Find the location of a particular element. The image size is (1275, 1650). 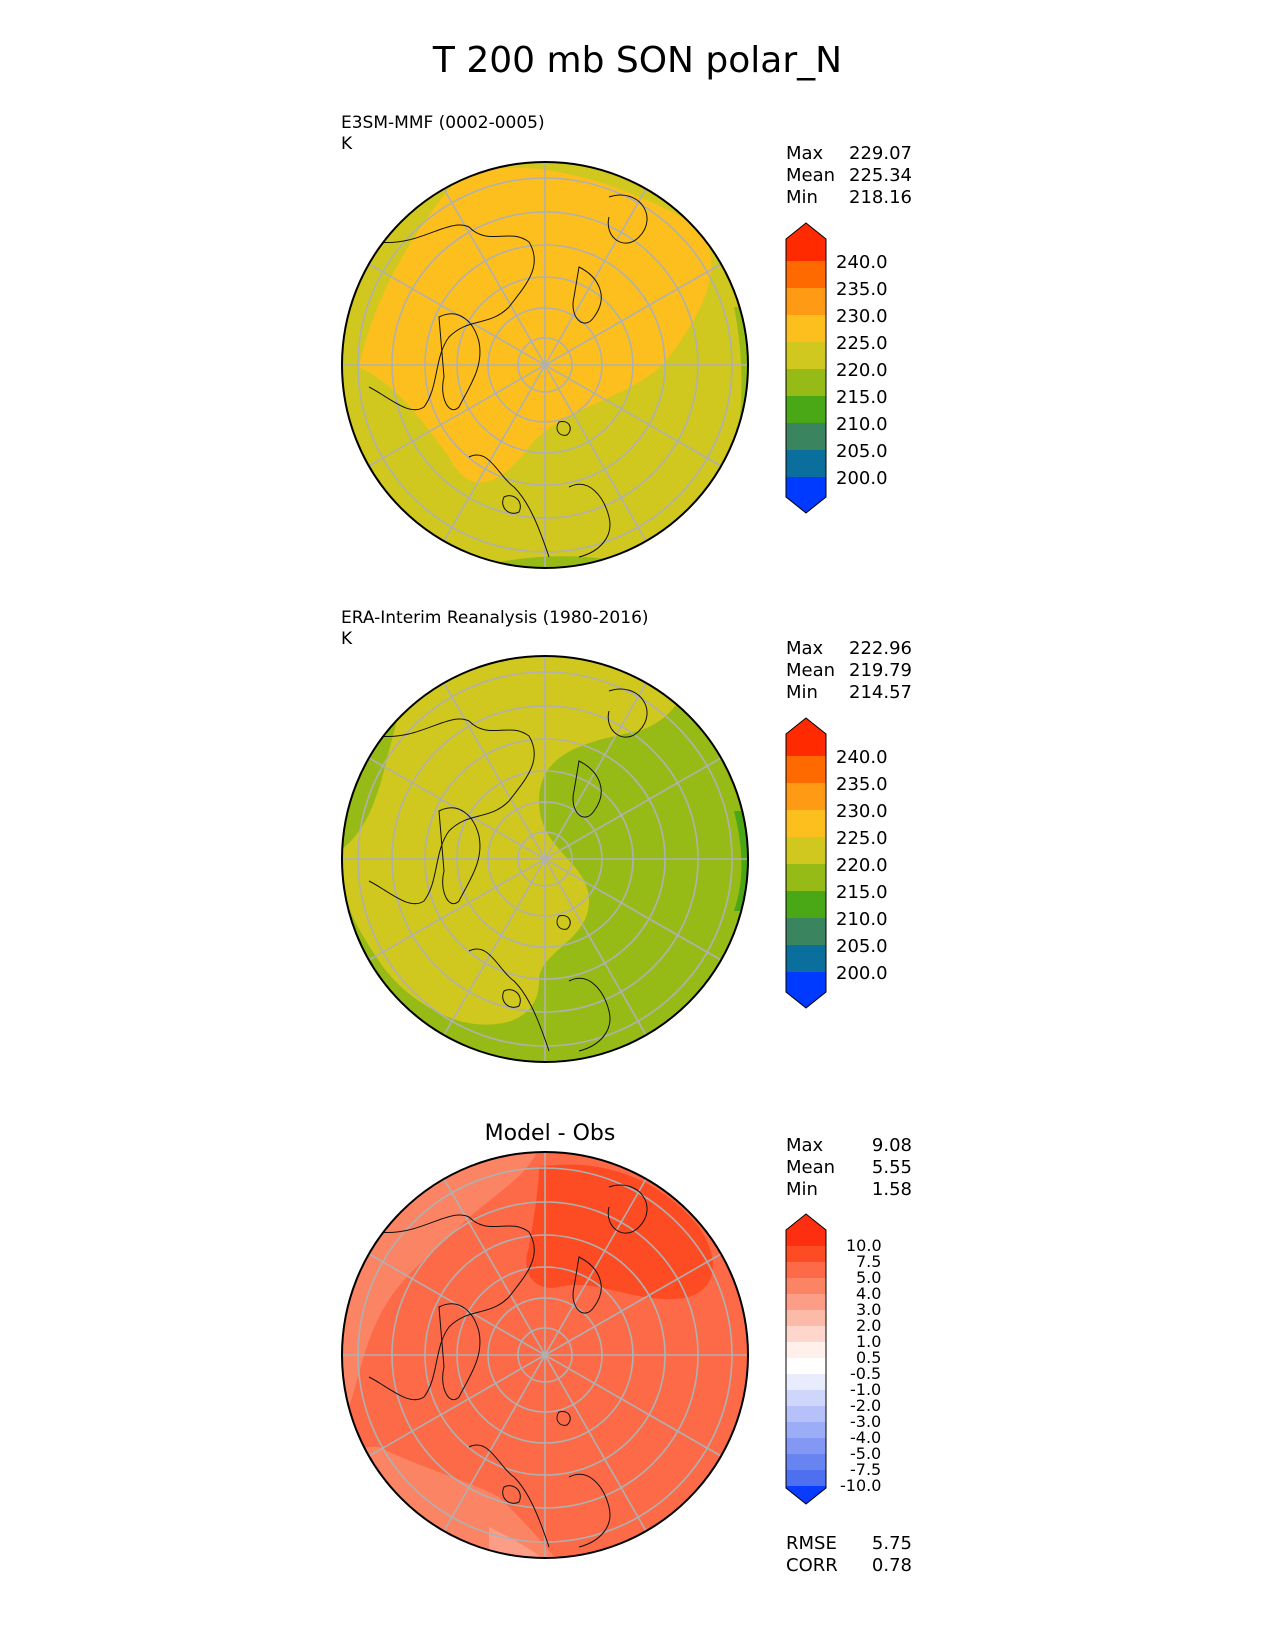

colorbar-tick-label: 3.0 is located at coordinates (869, 1309).